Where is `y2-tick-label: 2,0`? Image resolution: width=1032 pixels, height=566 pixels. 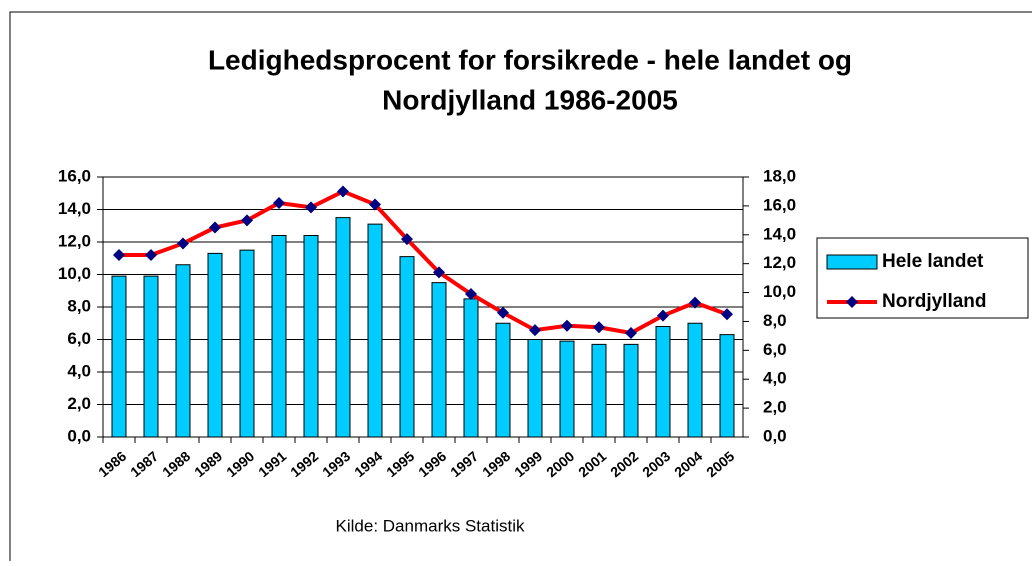 y2-tick-label: 2,0 is located at coordinates (775, 407).